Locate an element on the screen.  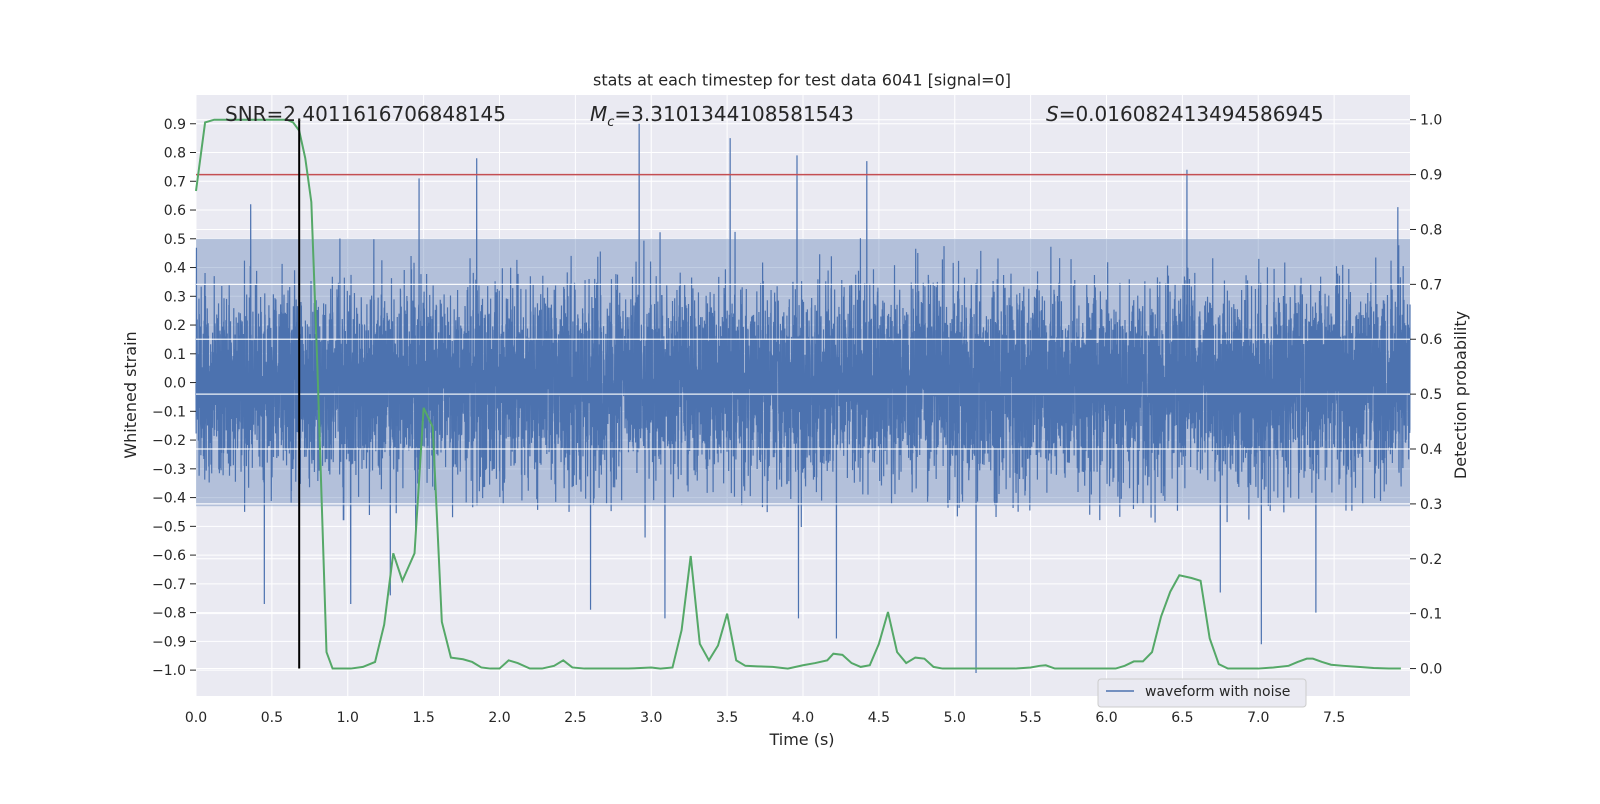
chirp-mass-subscript: c is located at coordinates (610, 122).